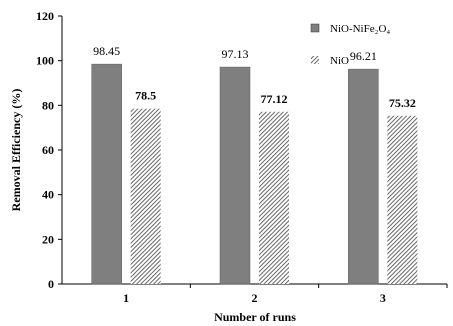 The height and width of the screenshot is (326, 453). Describe the element at coordinates (45, 16) in the screenshot. I see `y-tick-label: 120` at that location.